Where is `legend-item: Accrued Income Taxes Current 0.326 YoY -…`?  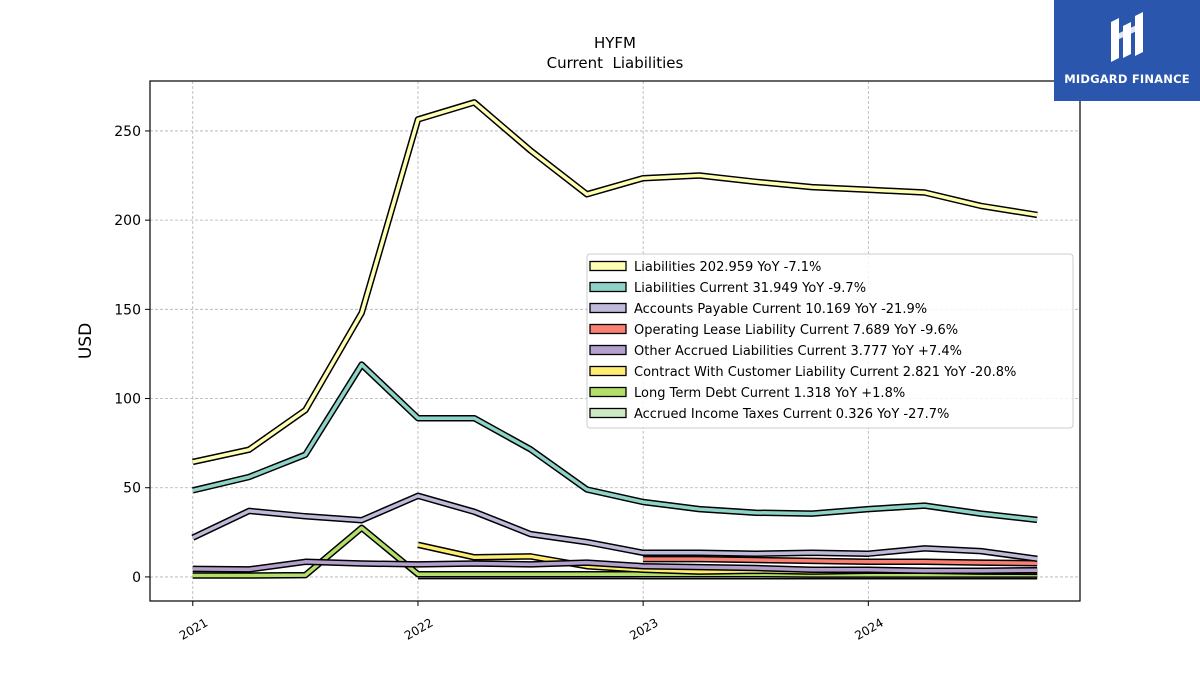 legend-item: Accrued Income Taxes Current 0.326 YoY -… is located at coordinates (769, 414).